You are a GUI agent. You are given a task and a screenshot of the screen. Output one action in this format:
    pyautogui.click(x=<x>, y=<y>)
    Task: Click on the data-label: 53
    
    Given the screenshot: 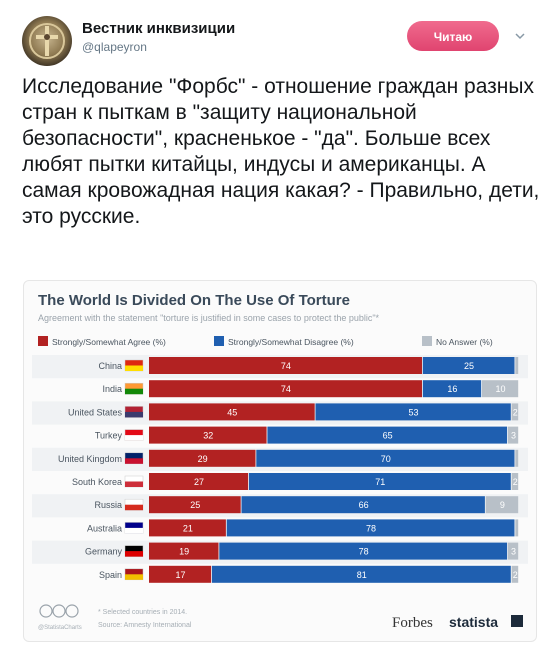 What is the action you would take?
    pyautogui.click(x=414, y=412)
    